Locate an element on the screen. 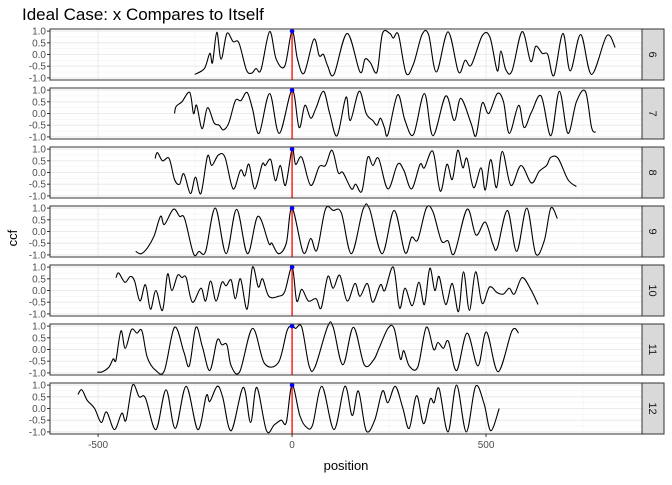 The image size is (672, 485). x-tick-label: 0 is located at coordinates (292, 445).